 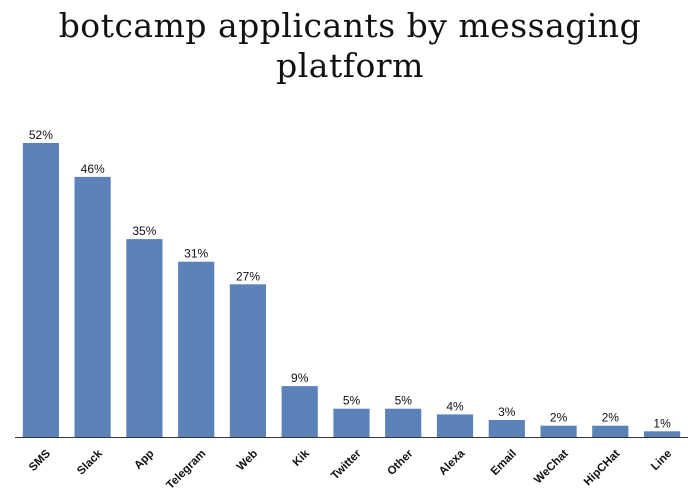 I want to click on bar-telegram, so click(x=196, y=349).